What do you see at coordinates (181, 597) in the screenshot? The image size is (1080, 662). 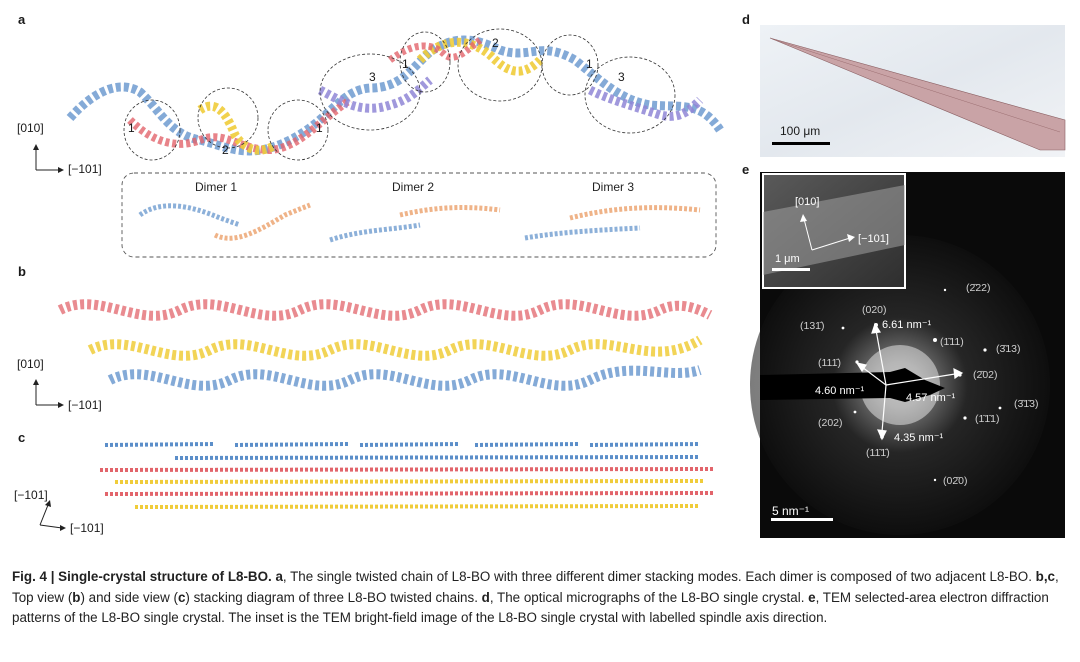 I see `caption-c-ref: c` at bounding box center [181, 597].